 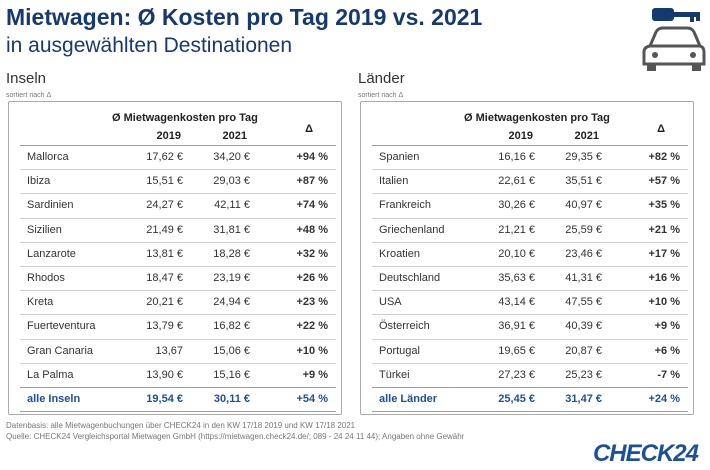 I want to click on delta: +24 %, so click(x=664, y=399).